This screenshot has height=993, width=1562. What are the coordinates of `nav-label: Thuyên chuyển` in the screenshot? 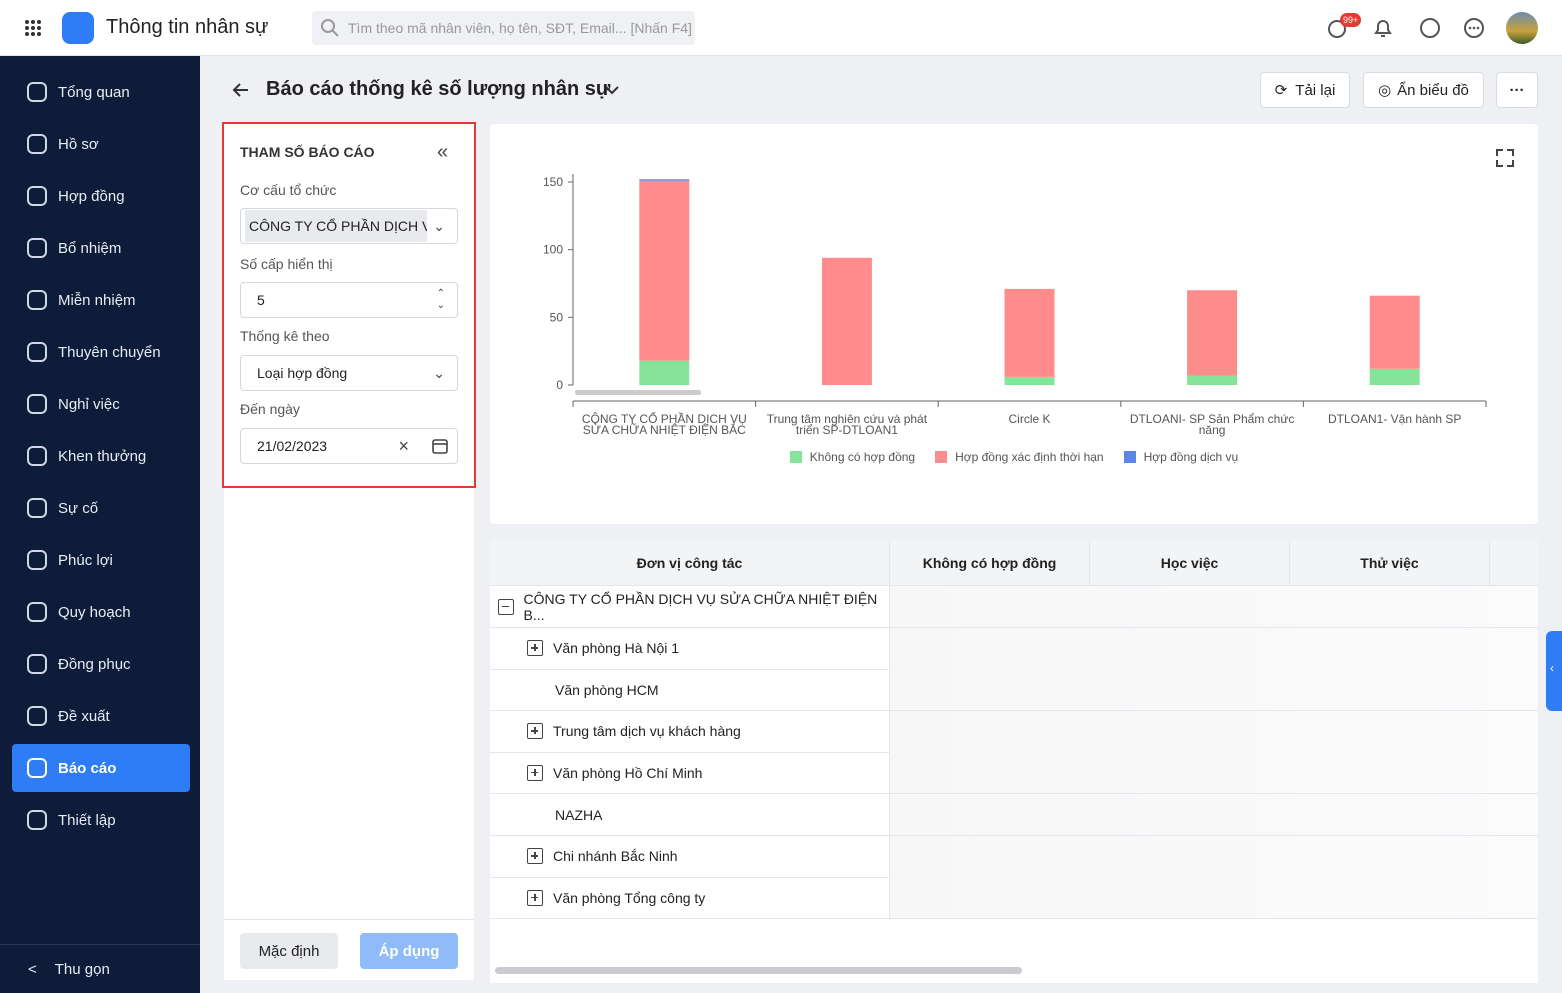 It's located at (109, 352).